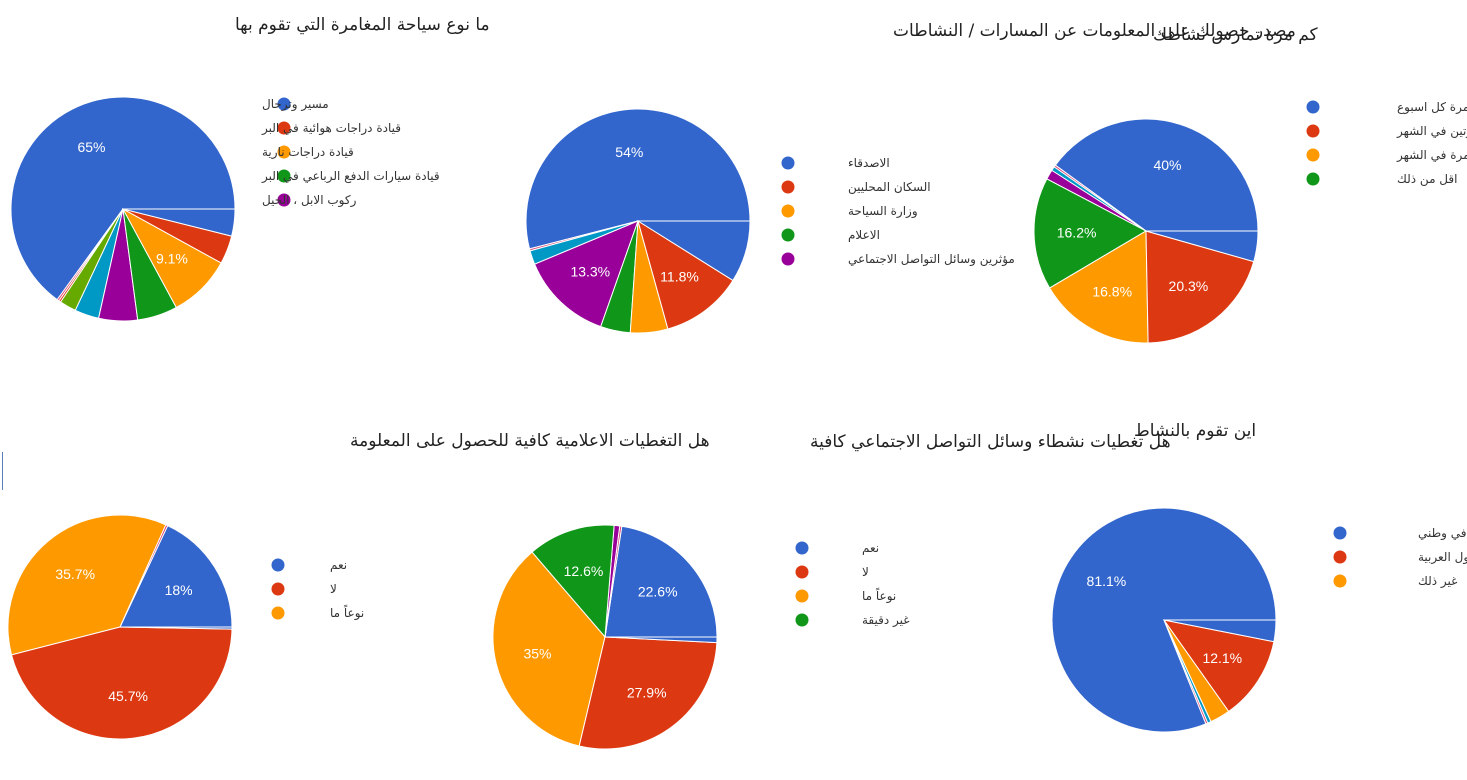 This screenshot has height=780, width=1467. What do you see at coordinates (1437, 581) in the screenshot?
I see `legend-label: غير ذلك` at bounding box center [1437, 581].